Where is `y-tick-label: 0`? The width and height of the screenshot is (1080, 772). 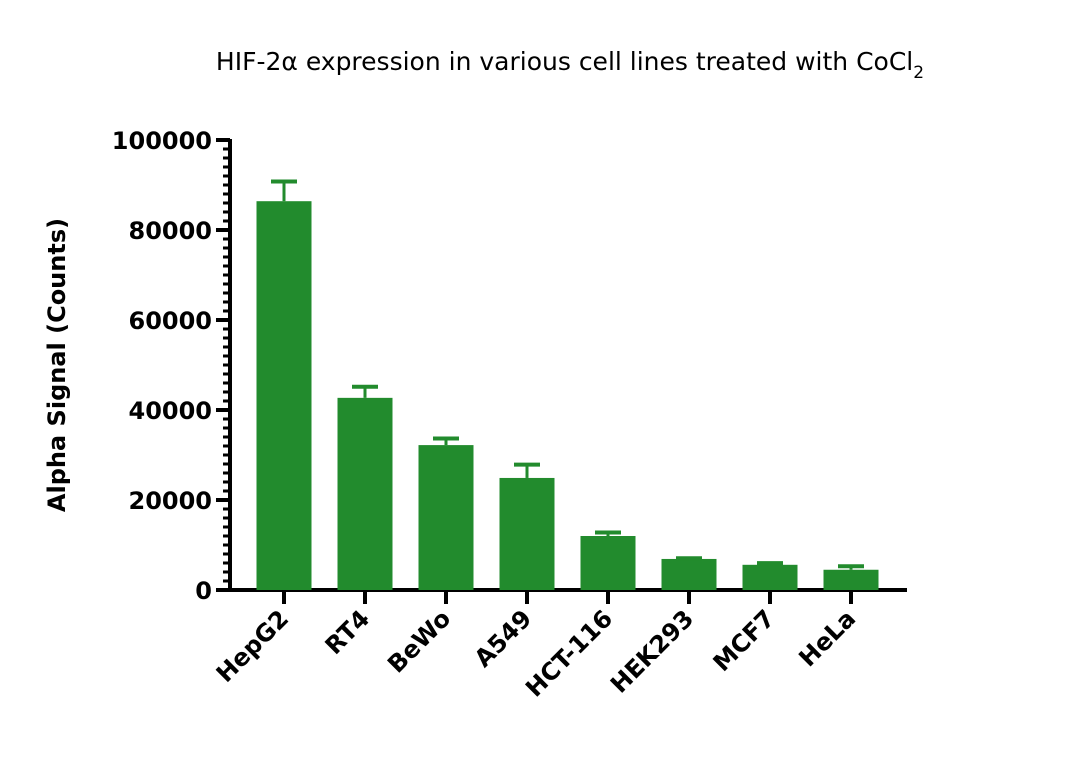 y-tick-label: 0 is located at coordinates (203, 591).